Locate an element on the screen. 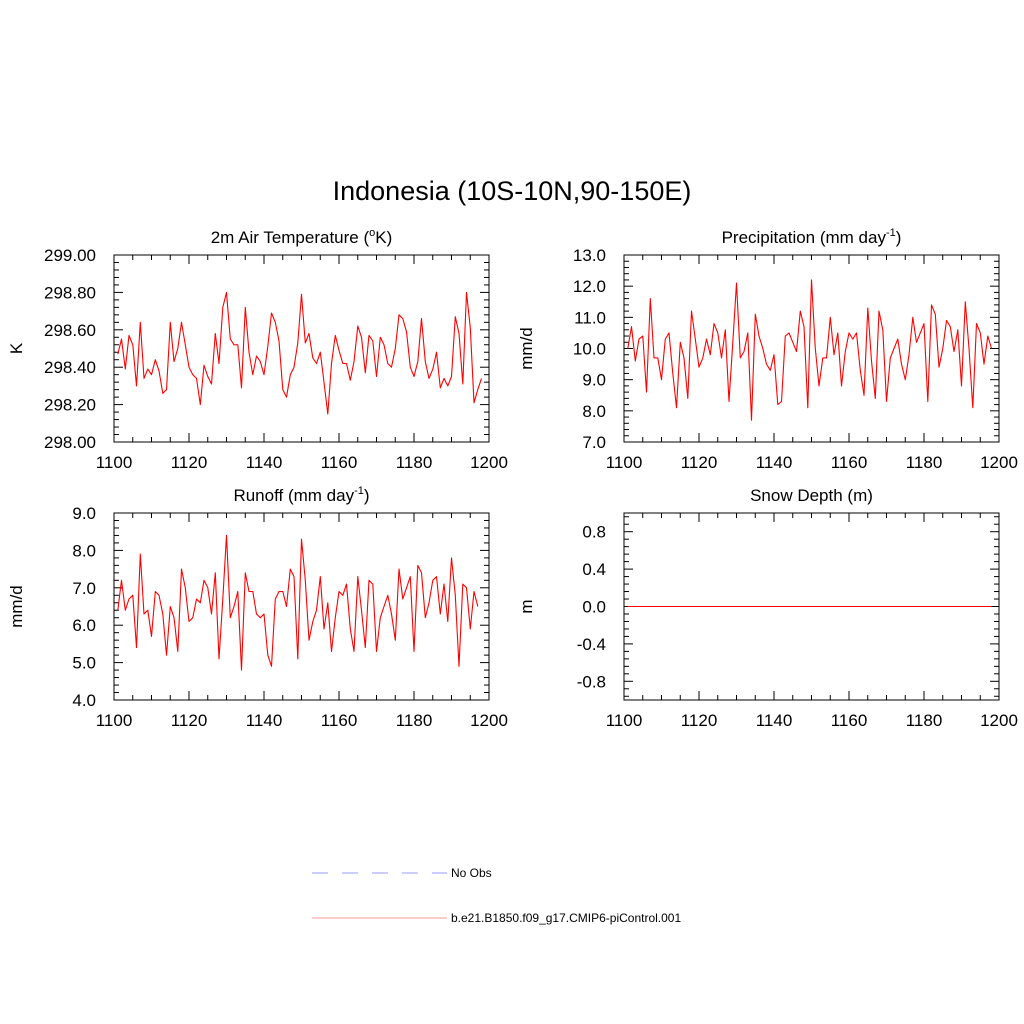  y-tick-label: 299.00 is located at coordinates (70, 255).